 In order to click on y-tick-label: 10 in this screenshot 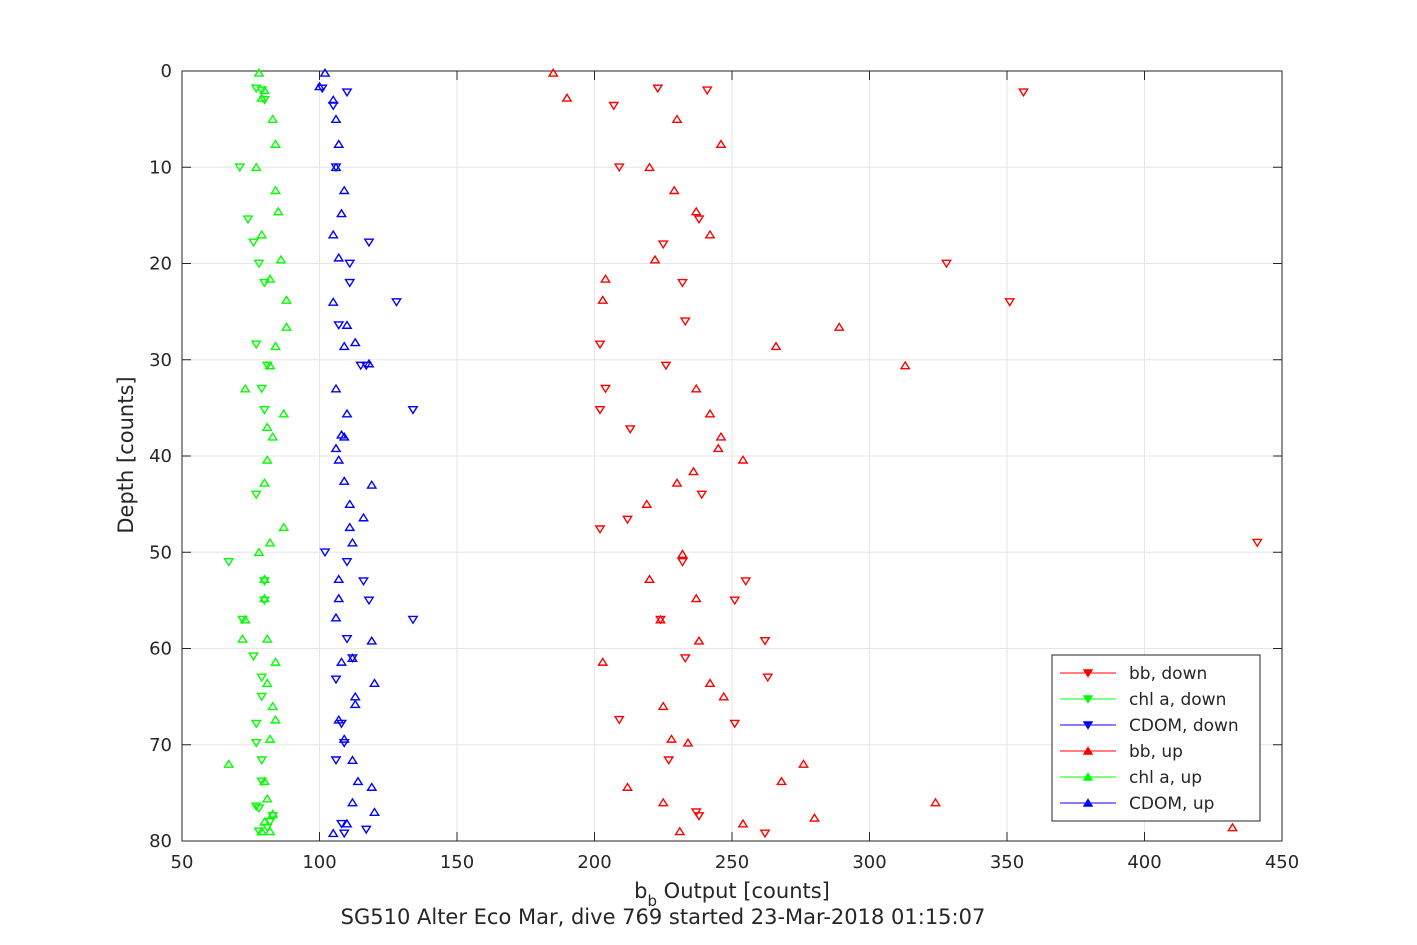, I will do `click(160, 167)`.